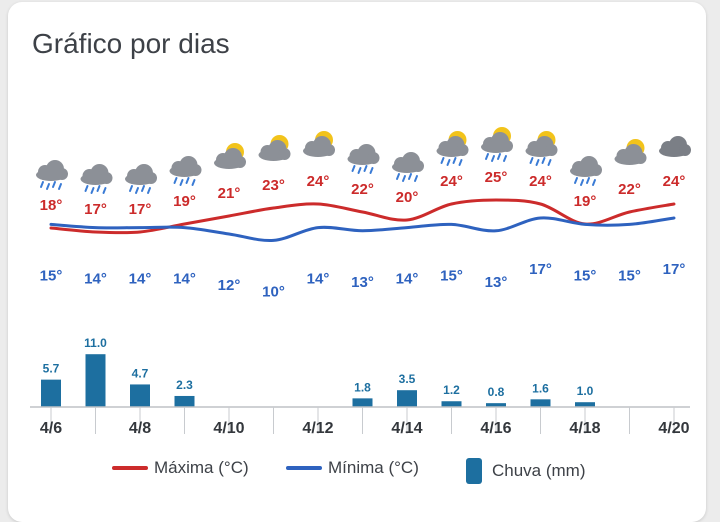  What do you see at coordinates (360, 421) in the screenshot?
I see `x-axis: 4/6 4/8 4/10 4/12 4/14 4/16 4/18 4/20` at bounding box center [360, 421].